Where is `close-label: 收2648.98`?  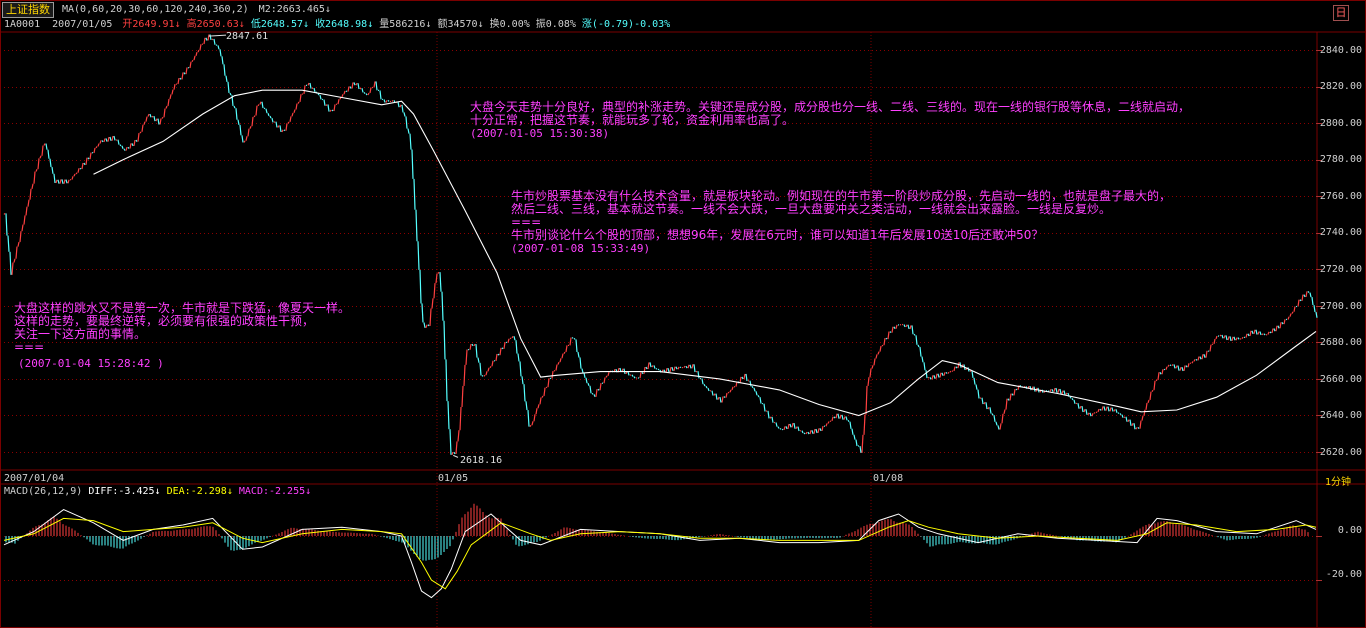 close-label: 收2648.98 is located at coordinates (341, 24).